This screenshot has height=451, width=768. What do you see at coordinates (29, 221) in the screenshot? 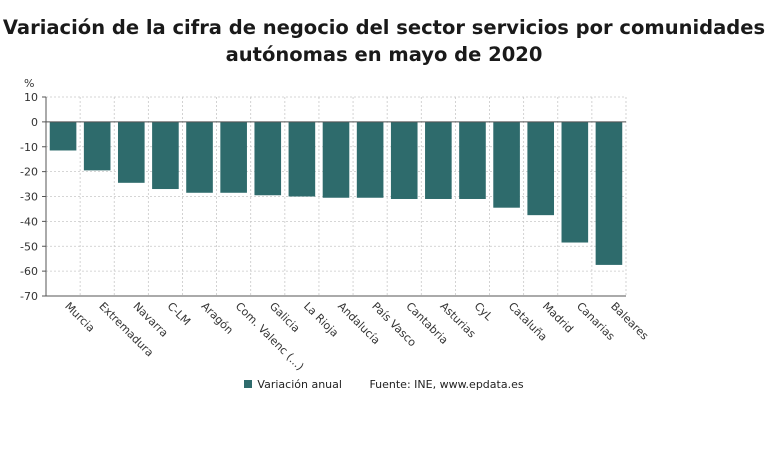
I see `y-tick-label: -40` at bounding box center [29, 221].